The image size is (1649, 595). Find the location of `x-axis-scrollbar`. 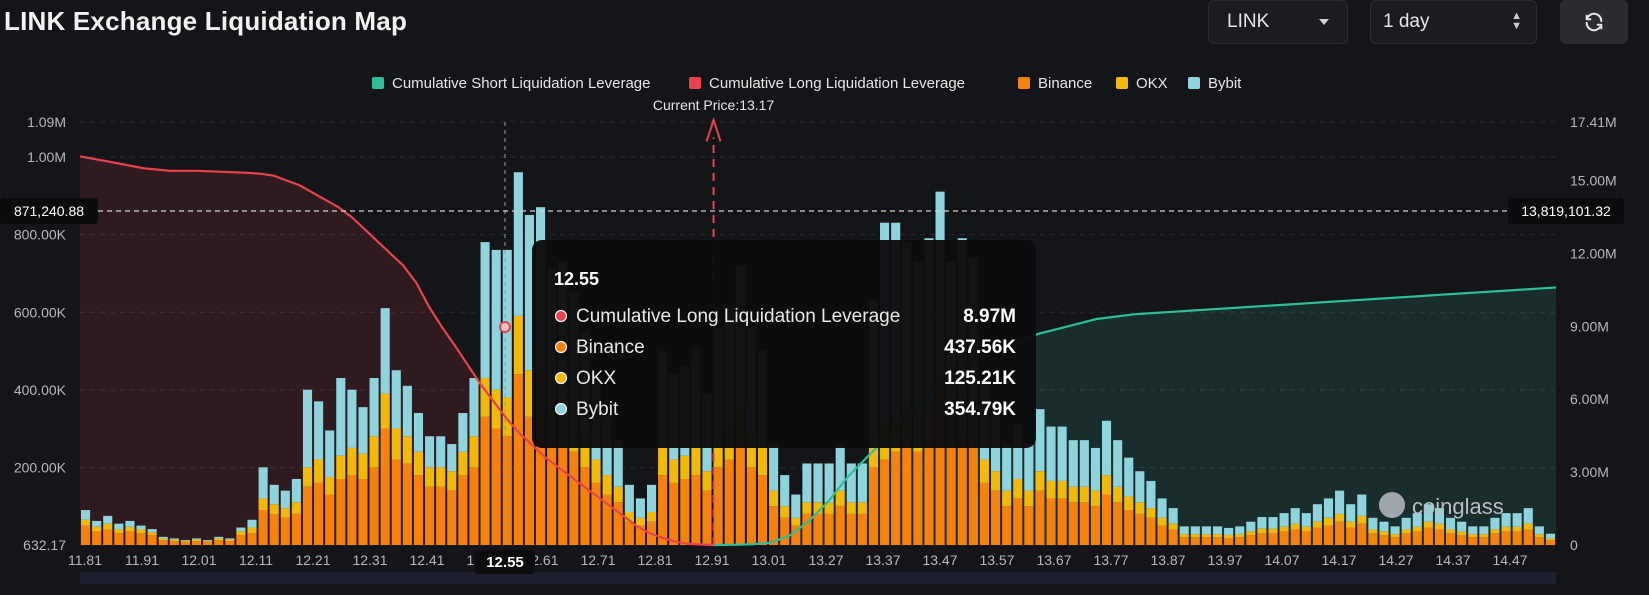

x-axis-scrollbar is located at coordinates (818, 578).